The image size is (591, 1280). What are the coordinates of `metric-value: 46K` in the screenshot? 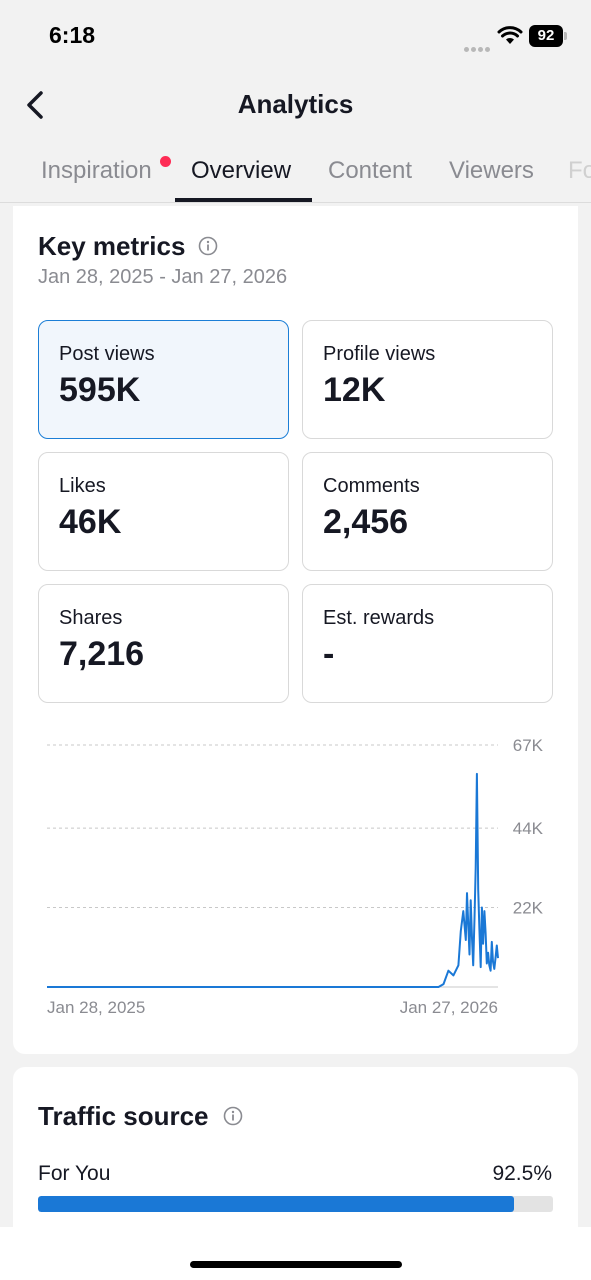 It's located at (90, 522).